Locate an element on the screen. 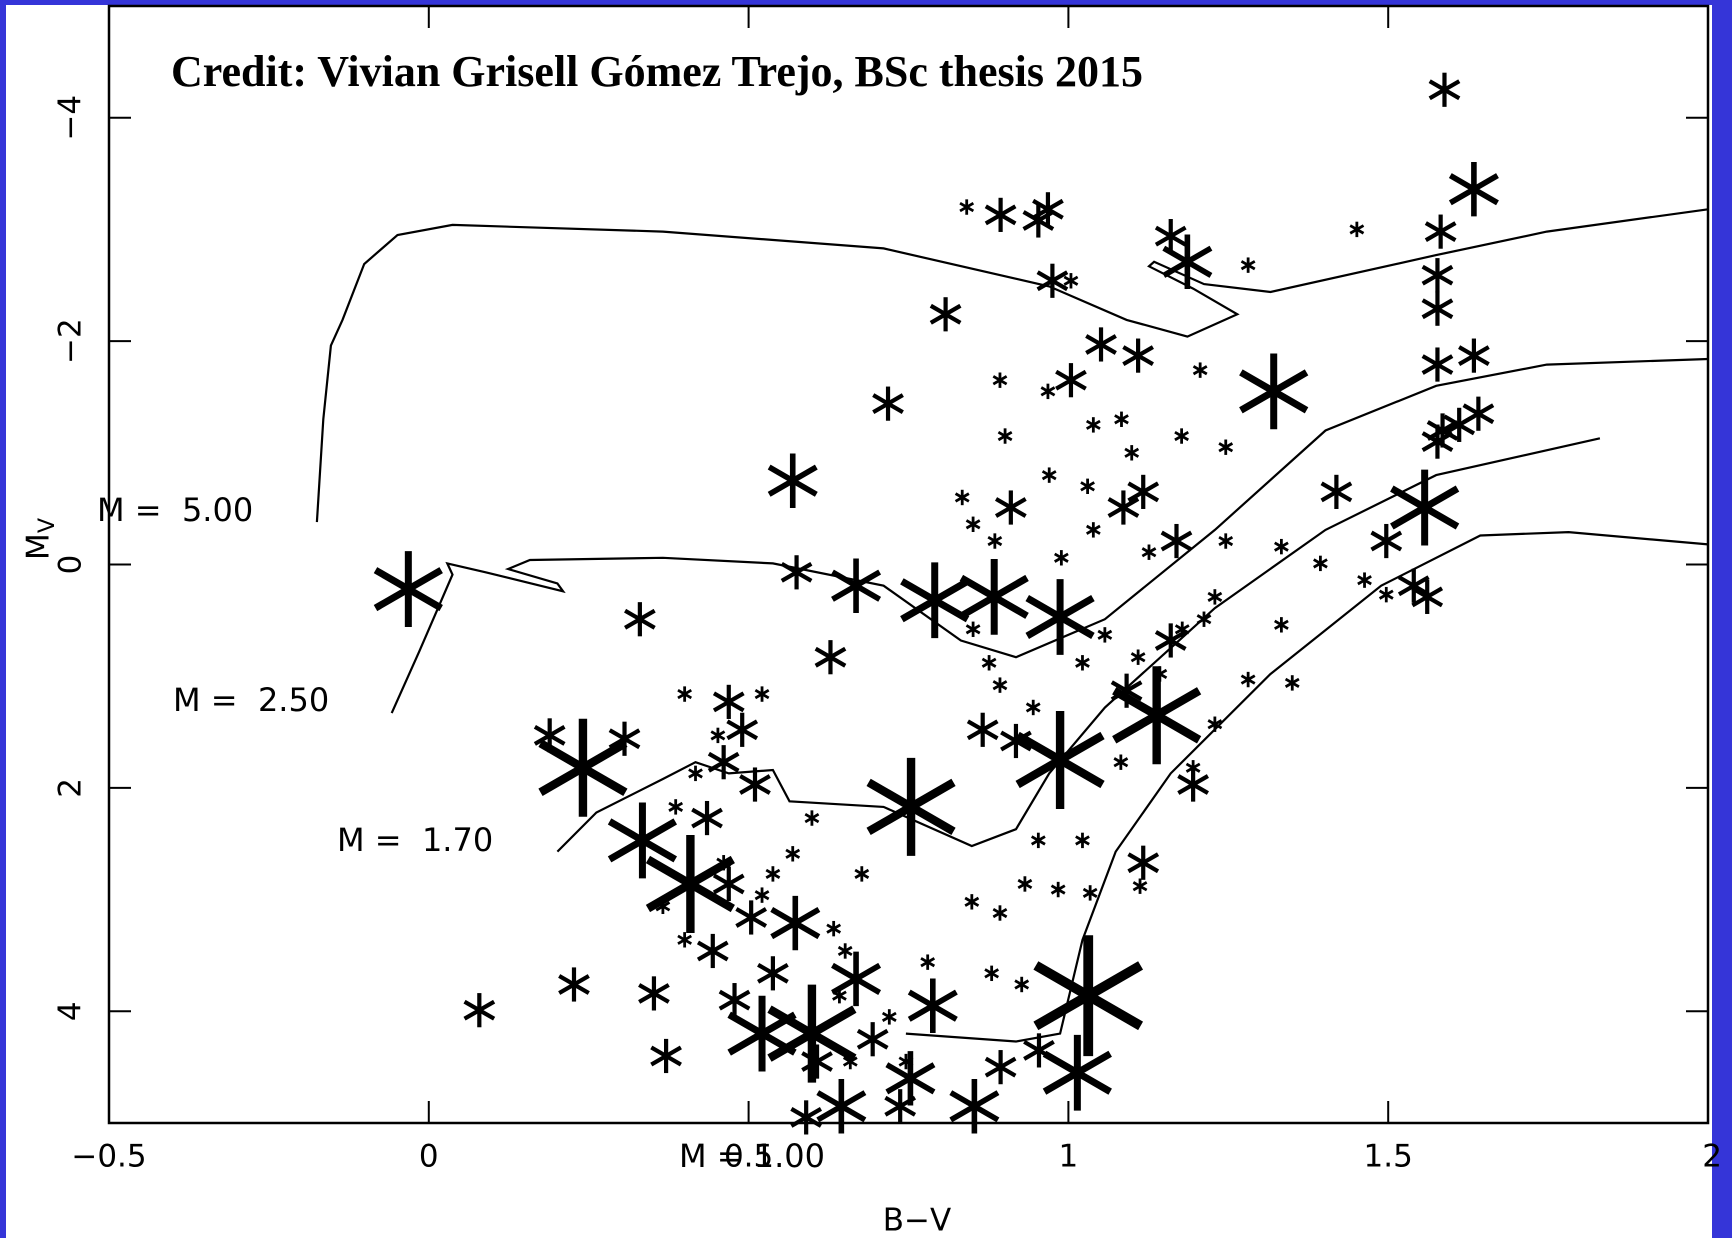 The image size is (1732, 1238). track-label: M = 1.00 is located at coordinates (752, 1156).